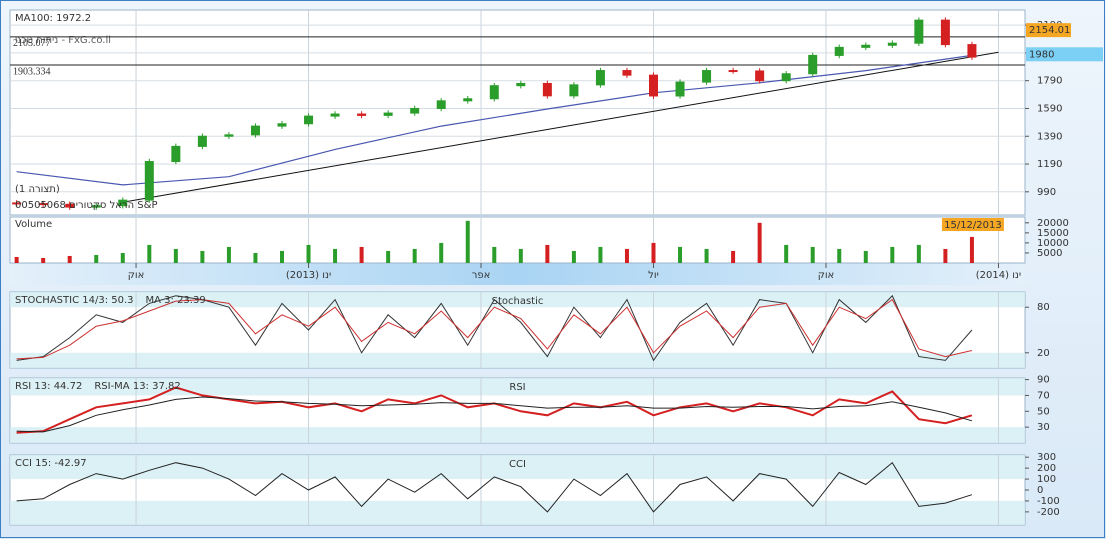 The width and height of the screenshot is (1106, 539). What do you see at coordinates (86, 205) in the screenshot?
I see `symbol-label: 00505068 הראל סקטורים S&P` at bounding box center [86, 205].